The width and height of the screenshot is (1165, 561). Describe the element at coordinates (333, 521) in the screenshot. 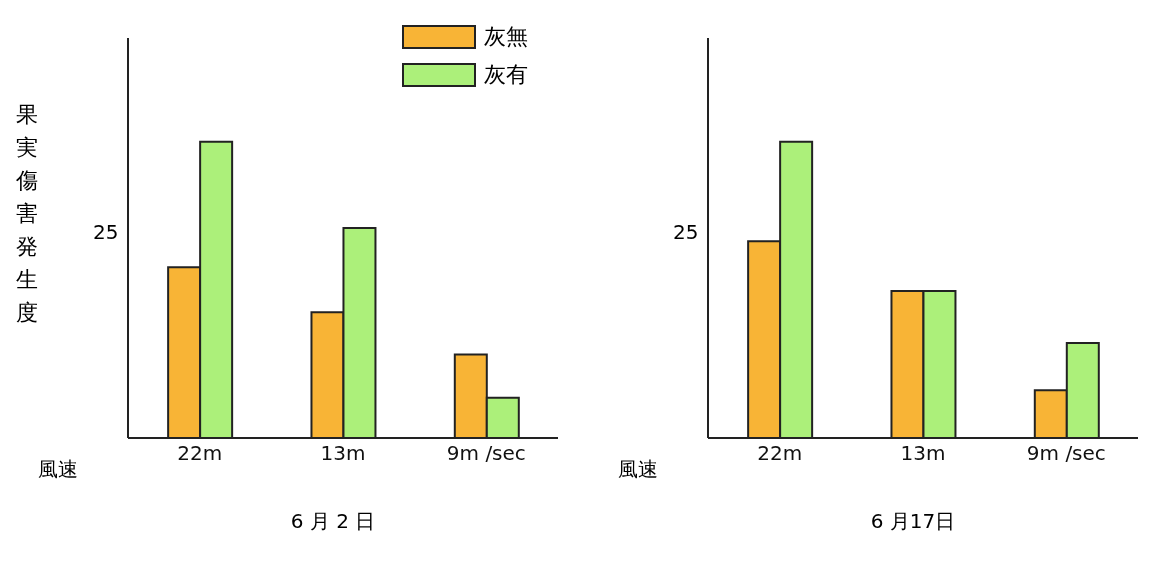

I see `text: 6 月 2 日` at that location.